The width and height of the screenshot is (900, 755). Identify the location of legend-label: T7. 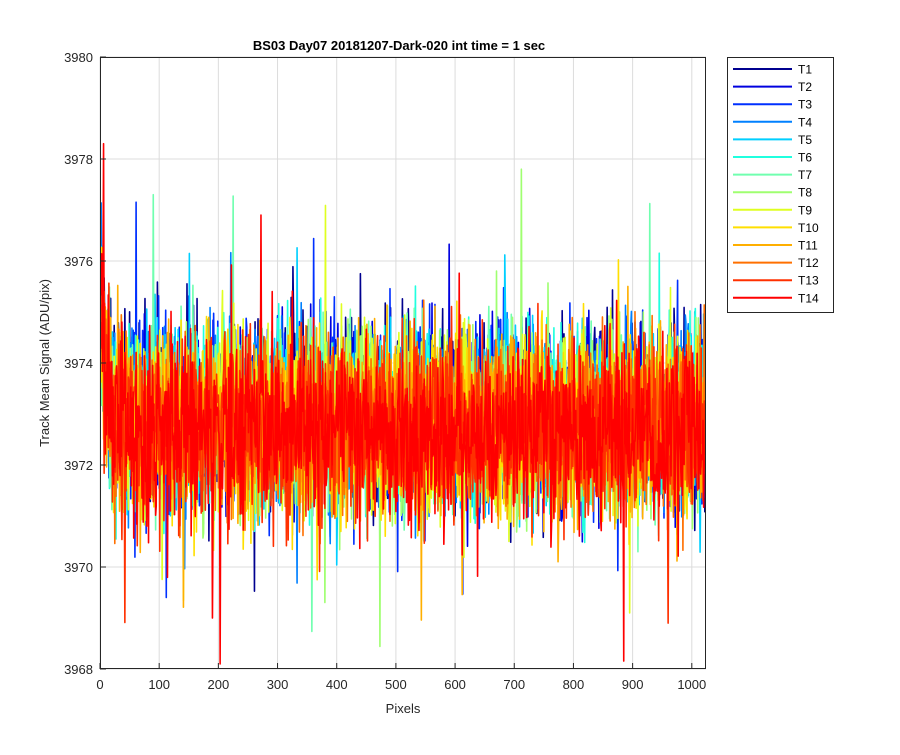
(805, 175).